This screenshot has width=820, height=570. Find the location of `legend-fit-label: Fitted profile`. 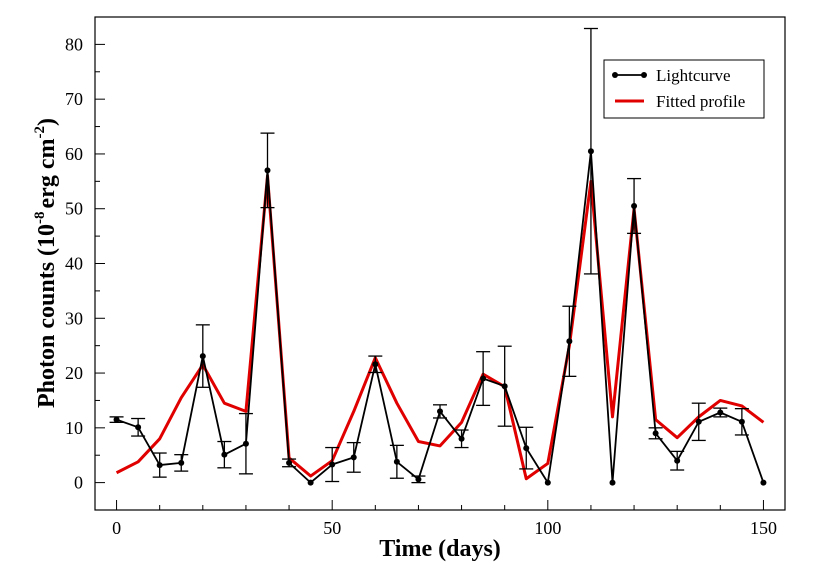

legend-fit-label: Fitted profile is located at coordinates (700, 101).